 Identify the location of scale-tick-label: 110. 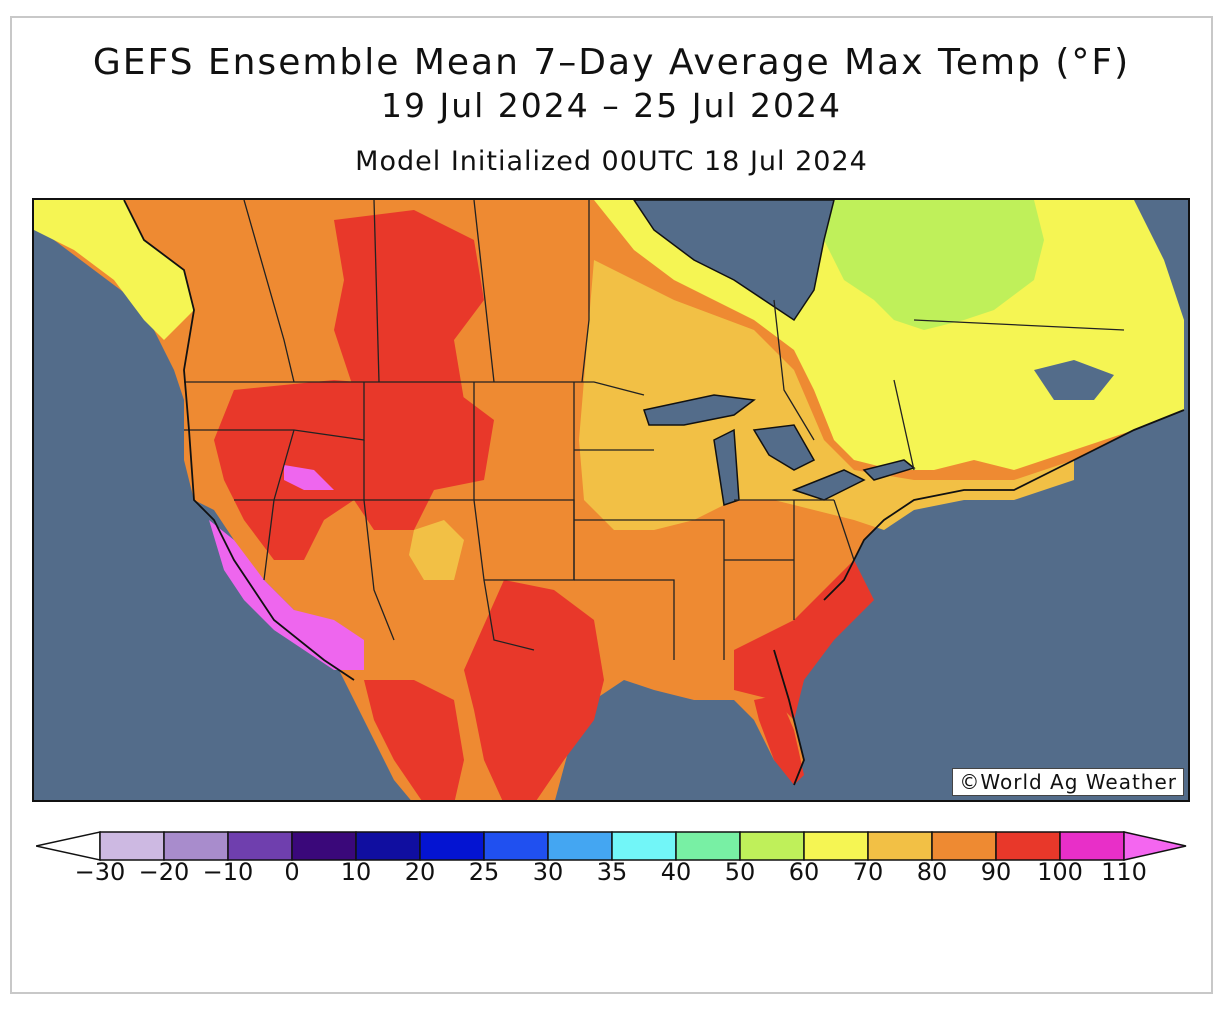
(1124, 872).